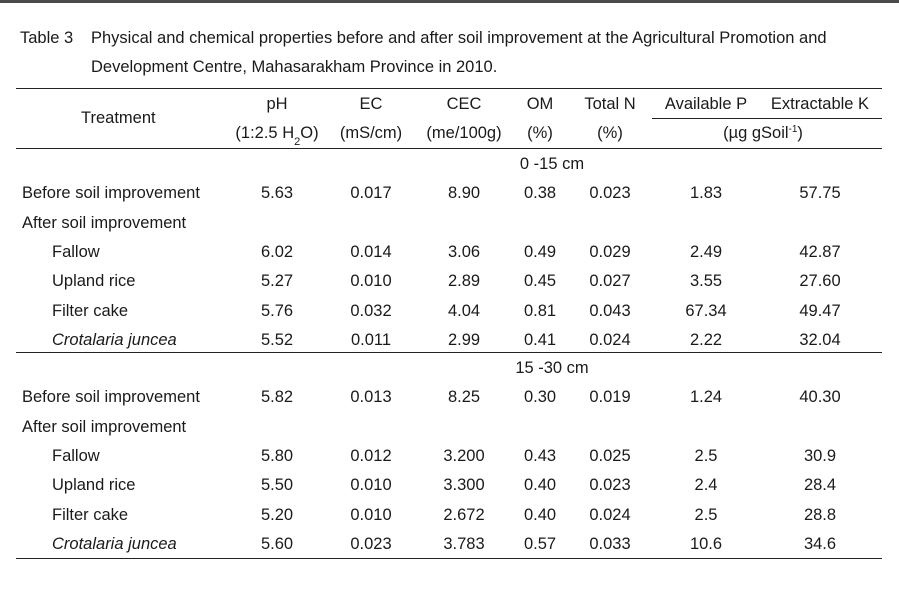 This screenshot has width=899, height=594. What do you see at coordinates (371, 455) in the screenshot?
I see `value-cell: 0.012` at bounding box center [371, 455].